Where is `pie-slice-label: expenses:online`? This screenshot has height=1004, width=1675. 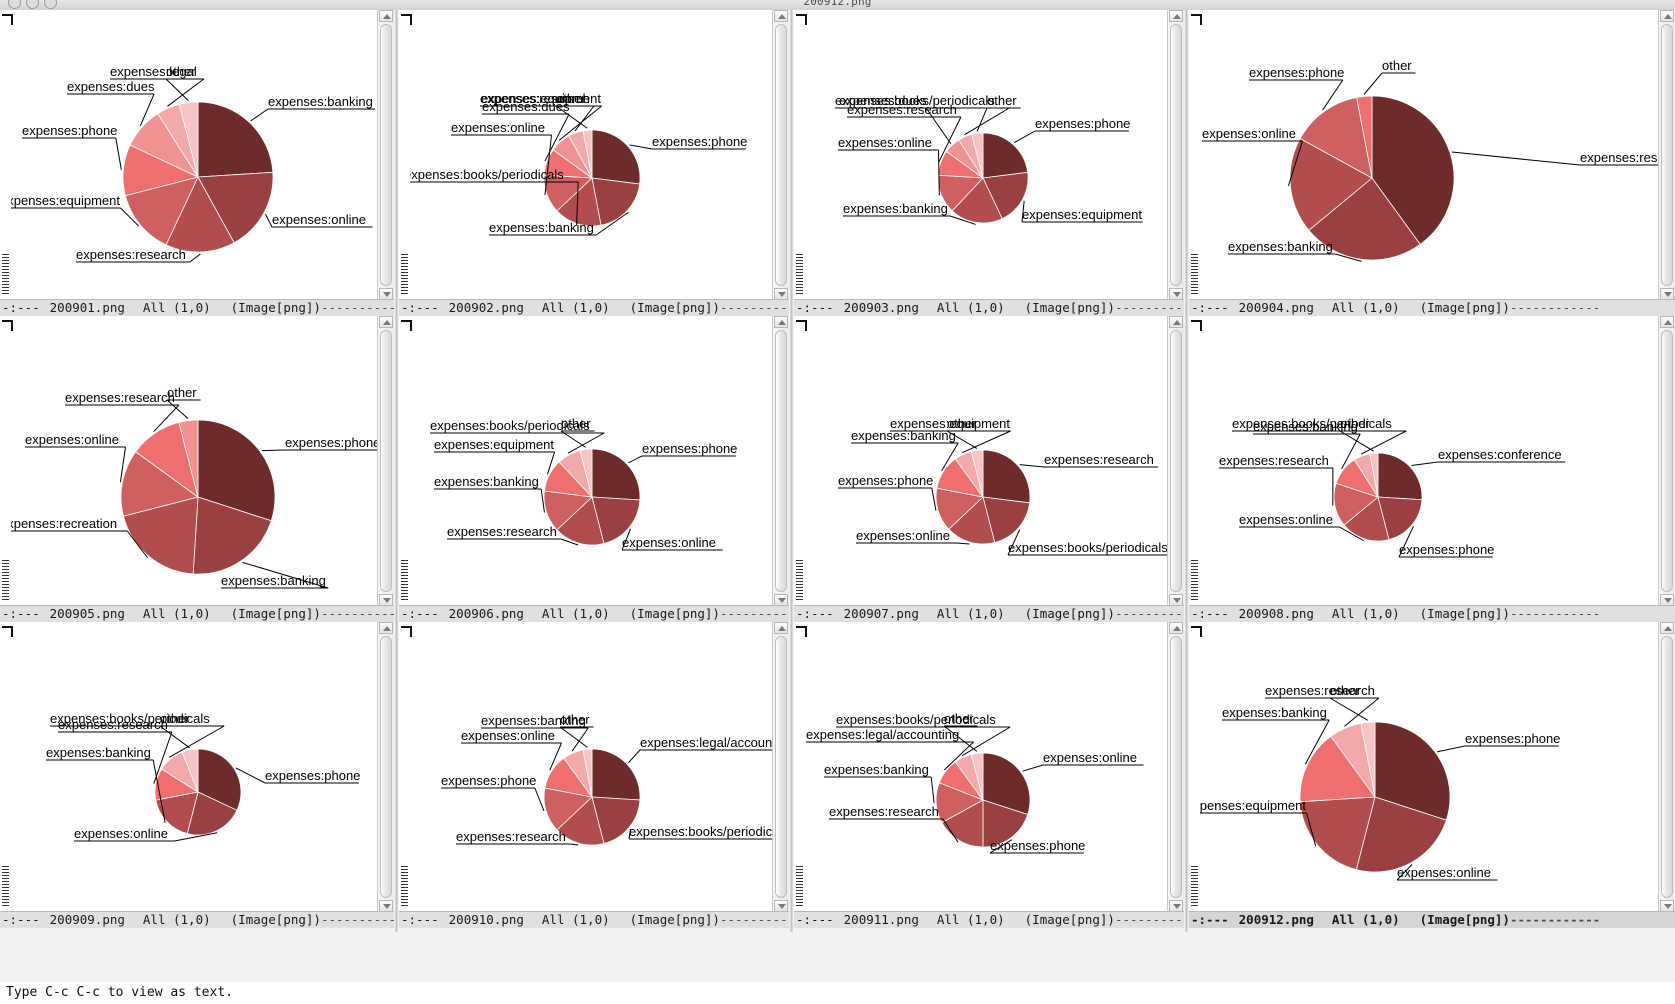 pie-slice-label: expenses:online is located at coordinates (1286, 519).